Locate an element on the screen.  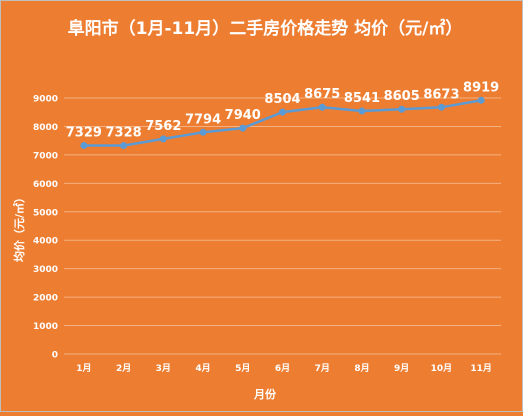
data-label: 7328 is located at coordinates (123, 133).